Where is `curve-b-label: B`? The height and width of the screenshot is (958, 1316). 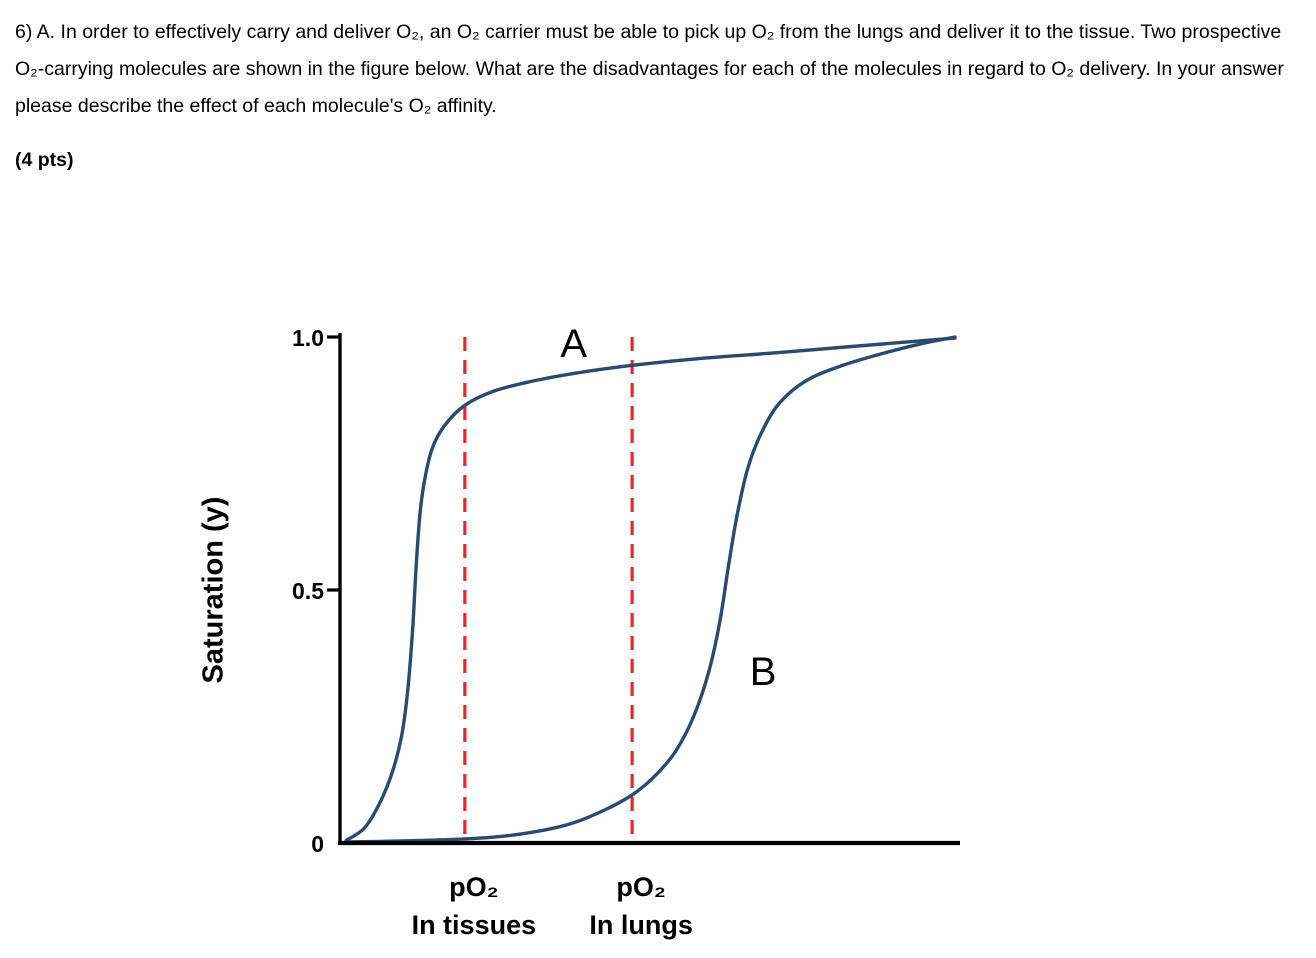
curve-b-label: B is located at coordinates (763, 672).